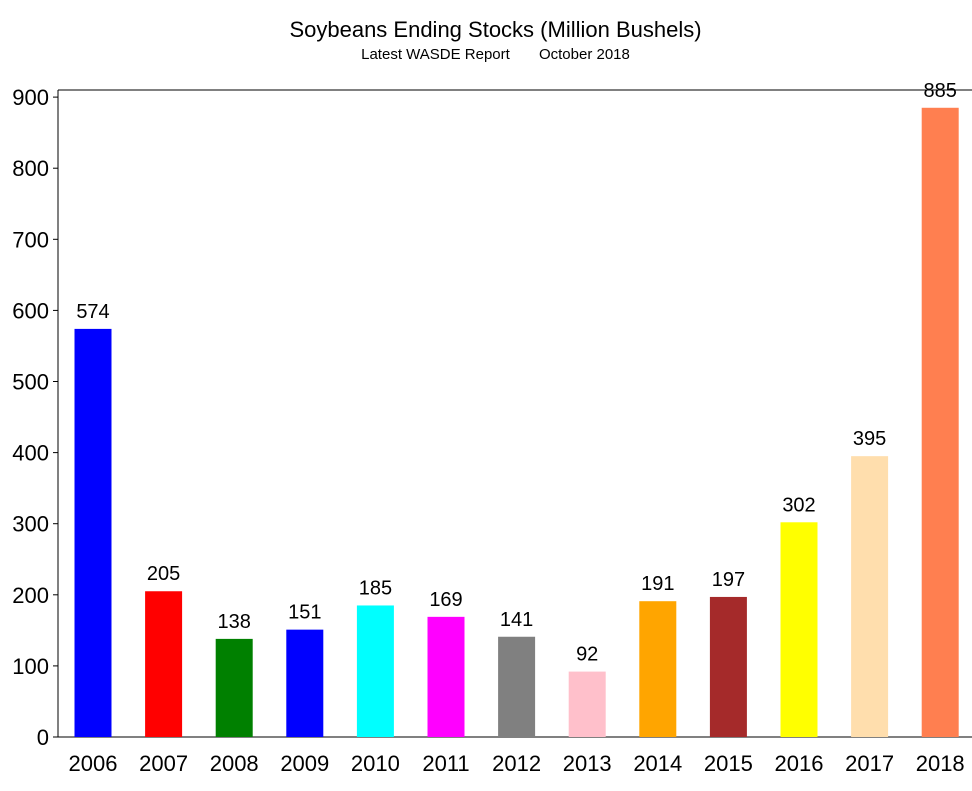 Image resolution: width=972 pixels, height=791 pixels. I want to click on data-label-2018: 885, so click(940, 91).